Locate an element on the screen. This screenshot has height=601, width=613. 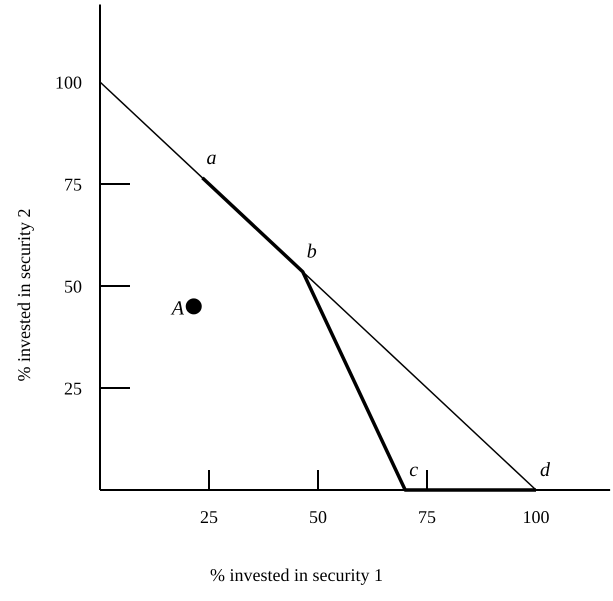
annotation: A is located at coordinates (177, 308).